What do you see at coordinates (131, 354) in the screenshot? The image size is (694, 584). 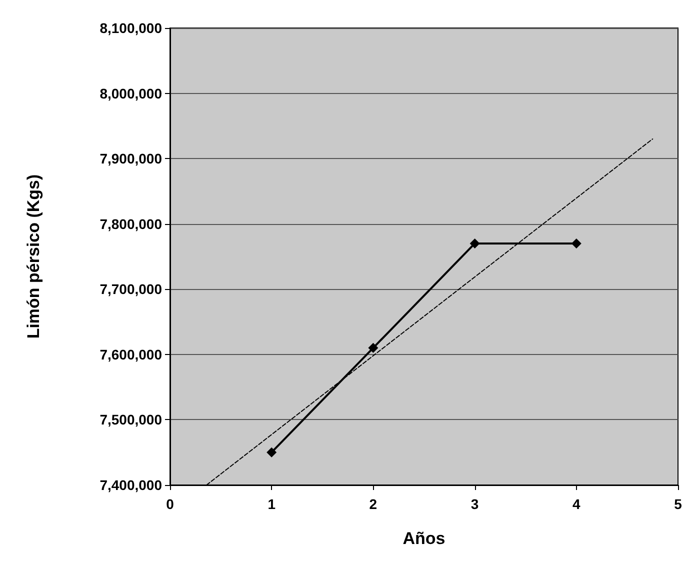 I see `y-tick-label: 7,600,000` at bounding box center [131, 354].